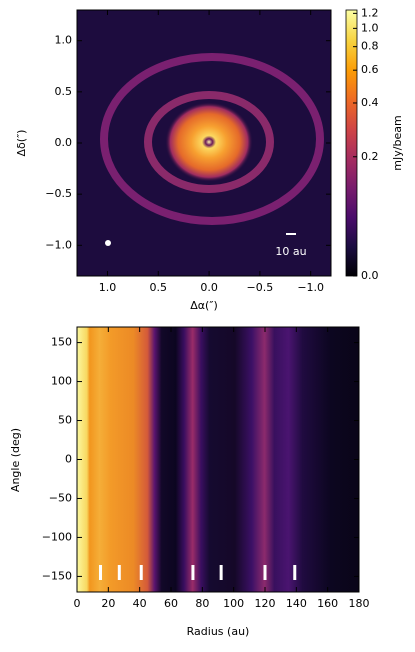 This screenshot has height=652, width=415. What do you see at coordinates (64, 40) in the screenshot?
I see `y-tick-label: 1.0` at bounding box center [64, 40].